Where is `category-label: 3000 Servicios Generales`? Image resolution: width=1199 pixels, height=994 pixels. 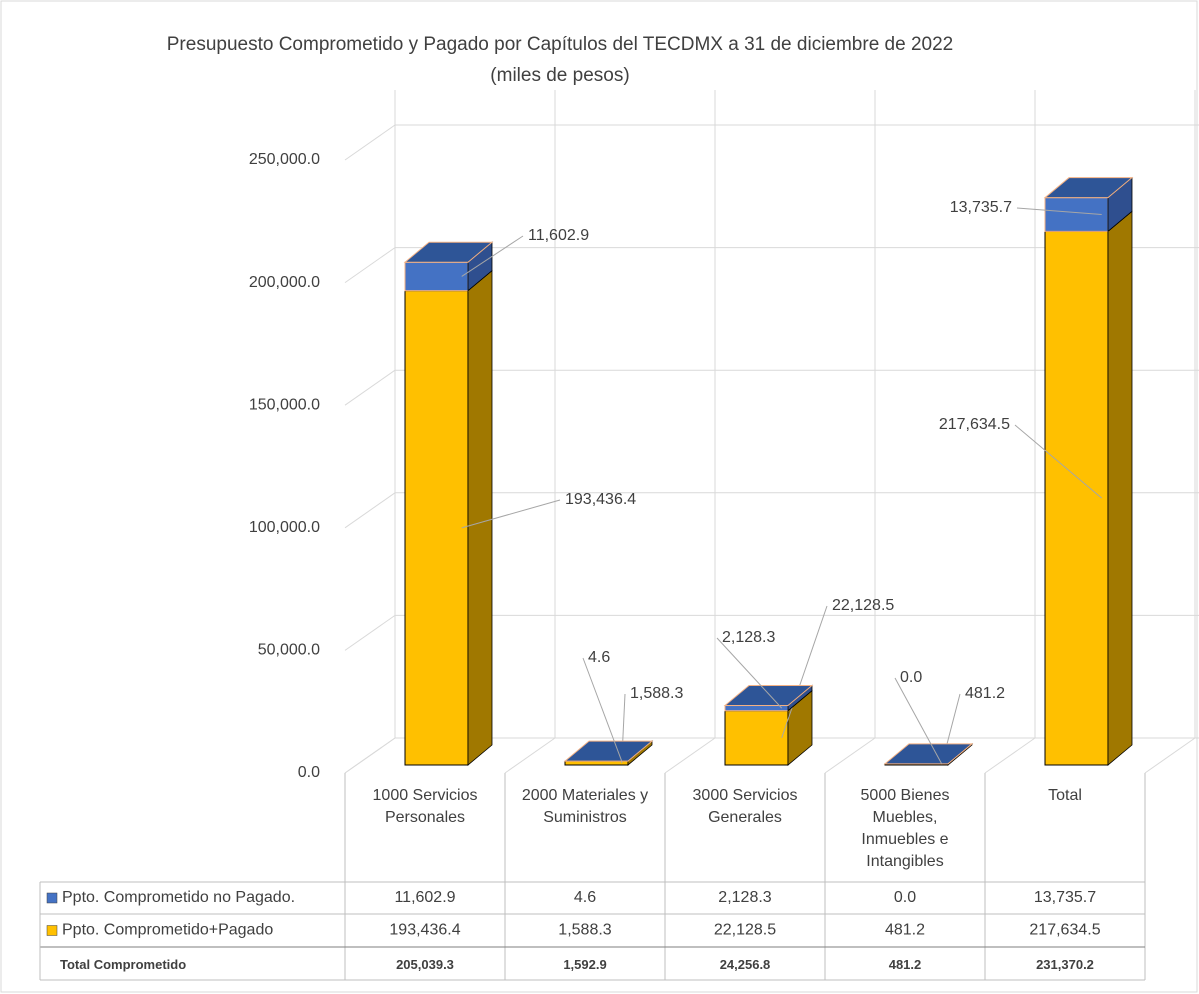
category-label: 3000 Servicios Generales is located at coordinates (745, 806).